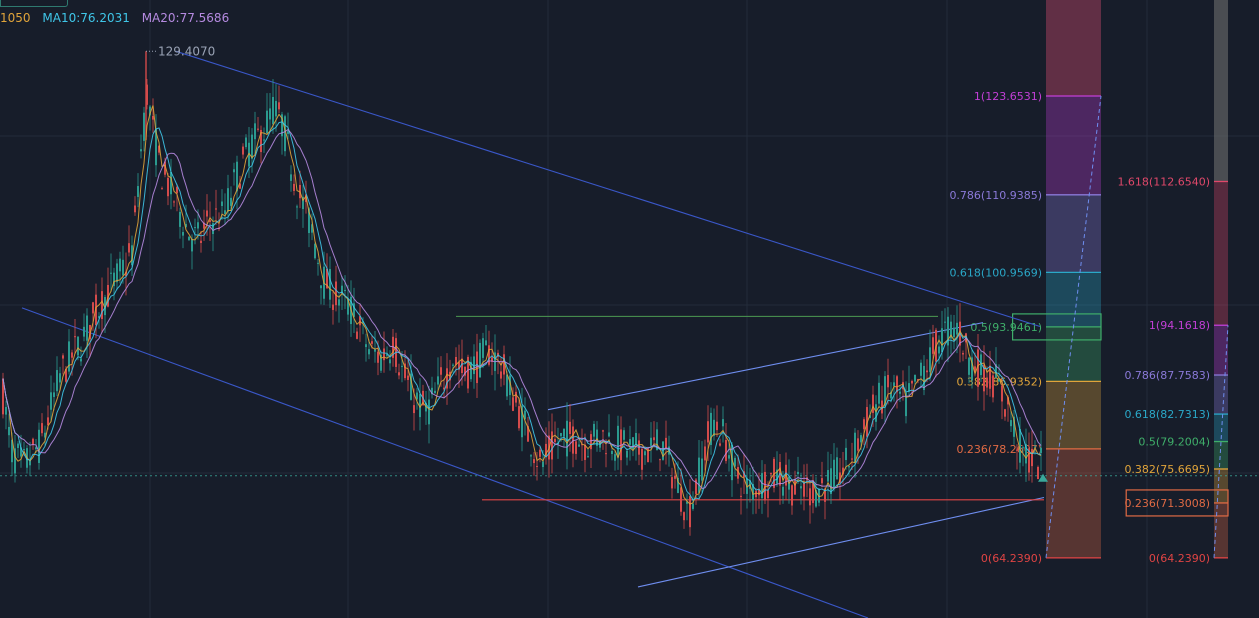  Describe the element at coordinates (995, 195) in the screenshot. I see `fib-level-label: 0.786(110.9385)` at that location.